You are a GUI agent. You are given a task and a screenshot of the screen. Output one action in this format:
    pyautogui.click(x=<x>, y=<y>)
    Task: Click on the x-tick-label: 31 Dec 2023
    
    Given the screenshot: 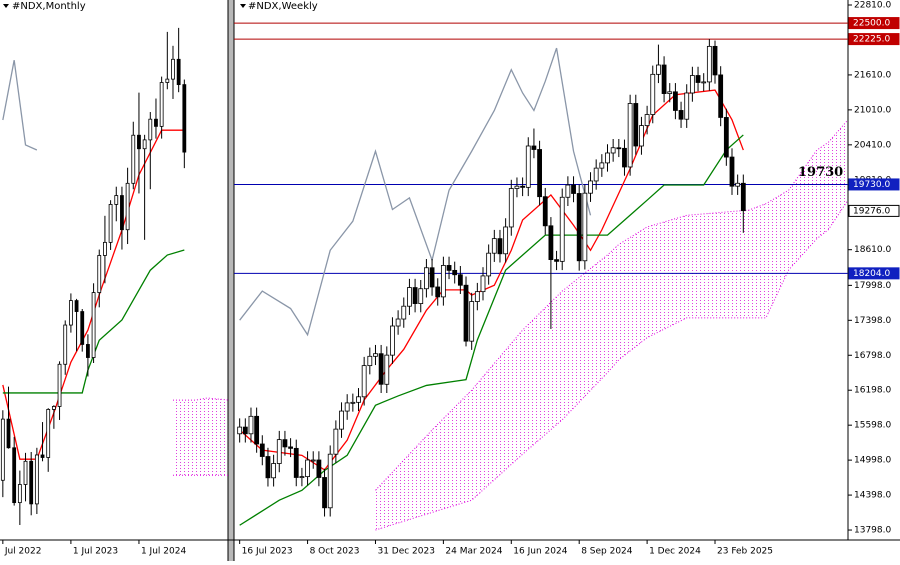 What is the action you would take?
    pyautogui.click(x=406, y=552)
    